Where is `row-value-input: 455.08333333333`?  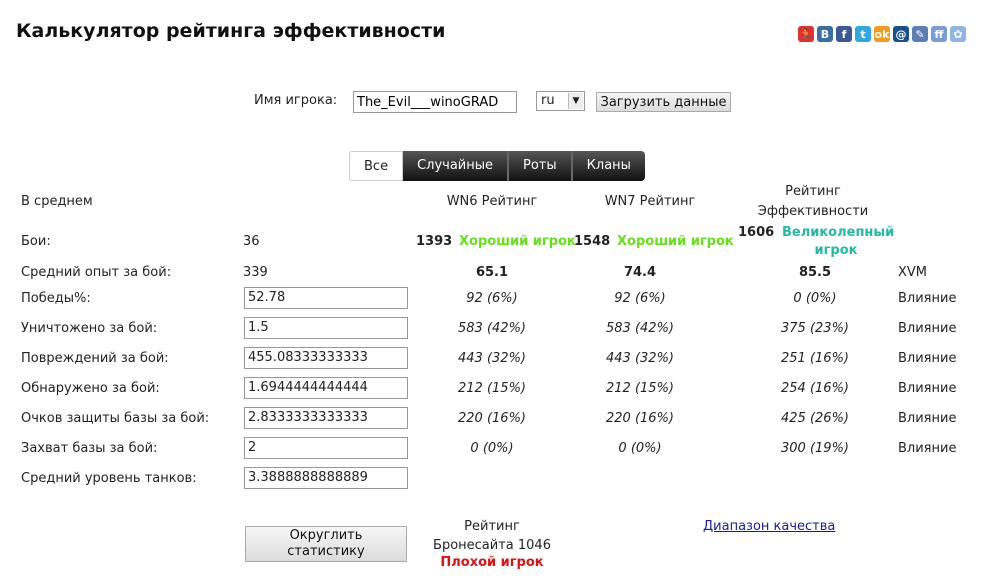 row-value-input: 455.08333333333 is located at coordinates (326, 358).